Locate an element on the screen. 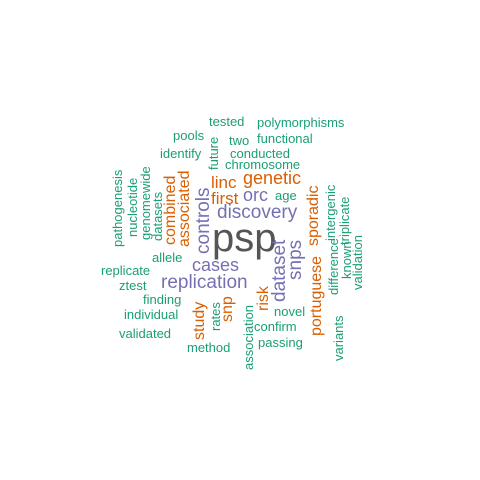 Image resolution: width=480 pixels, height=480 pixels. word-association: association is located at coordinates (248, 337).